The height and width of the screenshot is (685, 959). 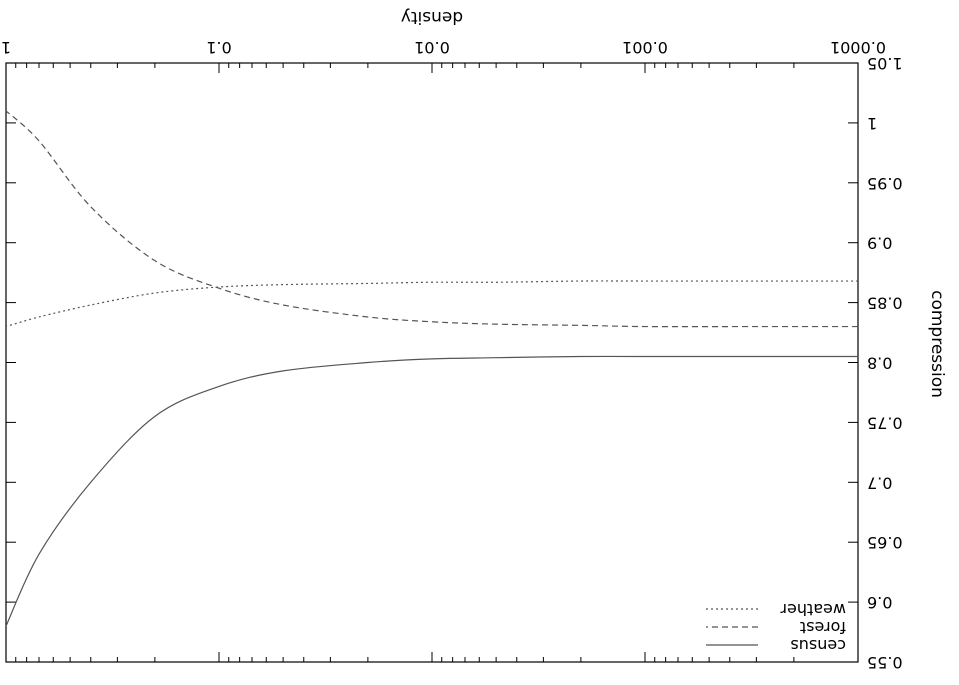 I want to click on y-tick-label: 0.8, so click(x=879, y=363).